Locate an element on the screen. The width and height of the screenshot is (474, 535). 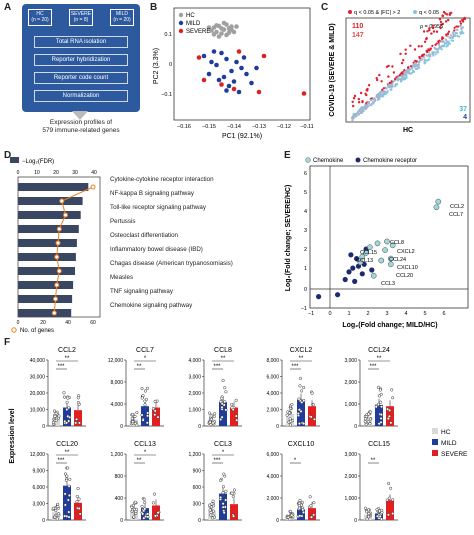
y-tick: 0 is located at coordinates (170, 65).